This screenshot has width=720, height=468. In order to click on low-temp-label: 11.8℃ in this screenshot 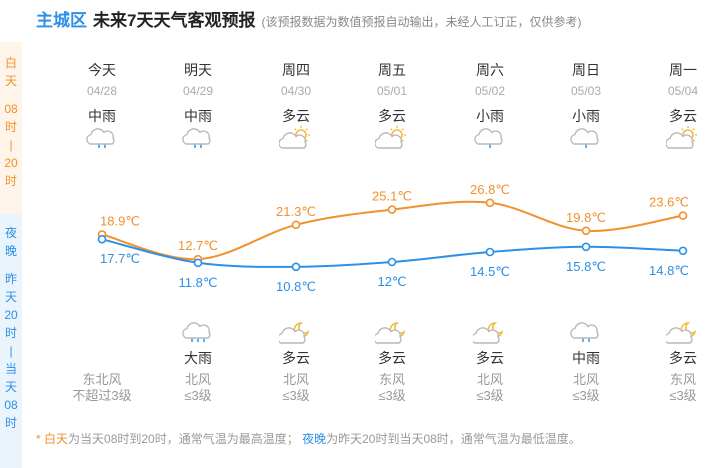, I will do `click(198, 282)`.